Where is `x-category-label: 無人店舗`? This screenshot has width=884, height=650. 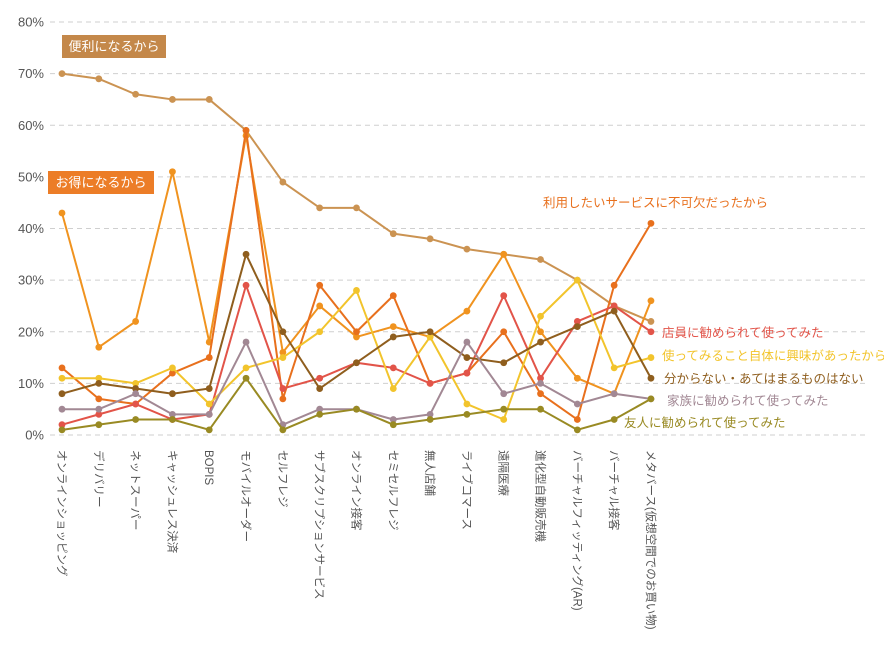 x-category-label: 無人店舗 is located at coordinates (430, 473).